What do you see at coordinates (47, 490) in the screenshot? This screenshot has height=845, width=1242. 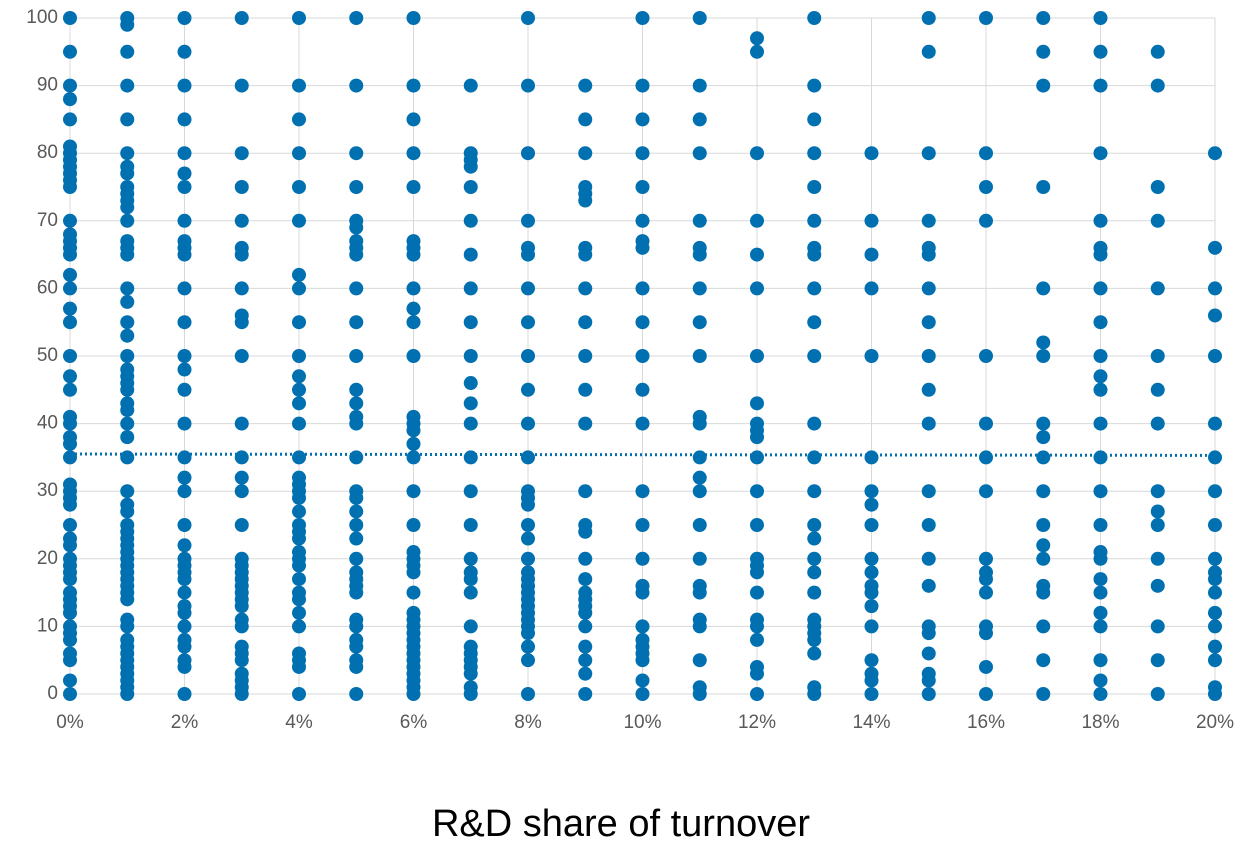 I see `y-tick-label: 30` at bounding box center [47, 490].